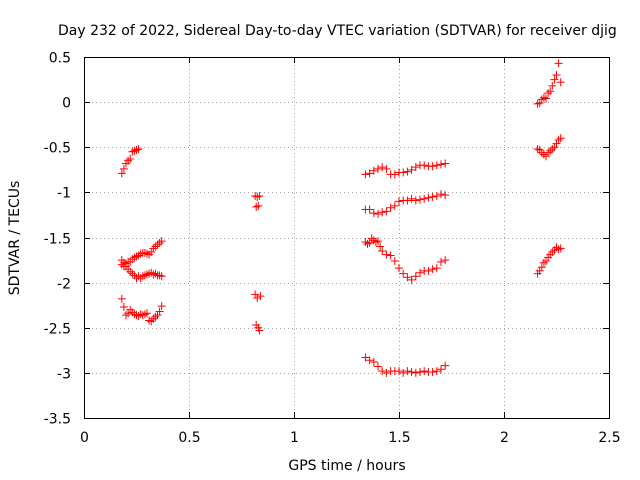 This screenshot has height=480, width=640. Describe the element at coordinates (57, 149) in the screenshot. I see `y-tick-label: -0.5` at that location.